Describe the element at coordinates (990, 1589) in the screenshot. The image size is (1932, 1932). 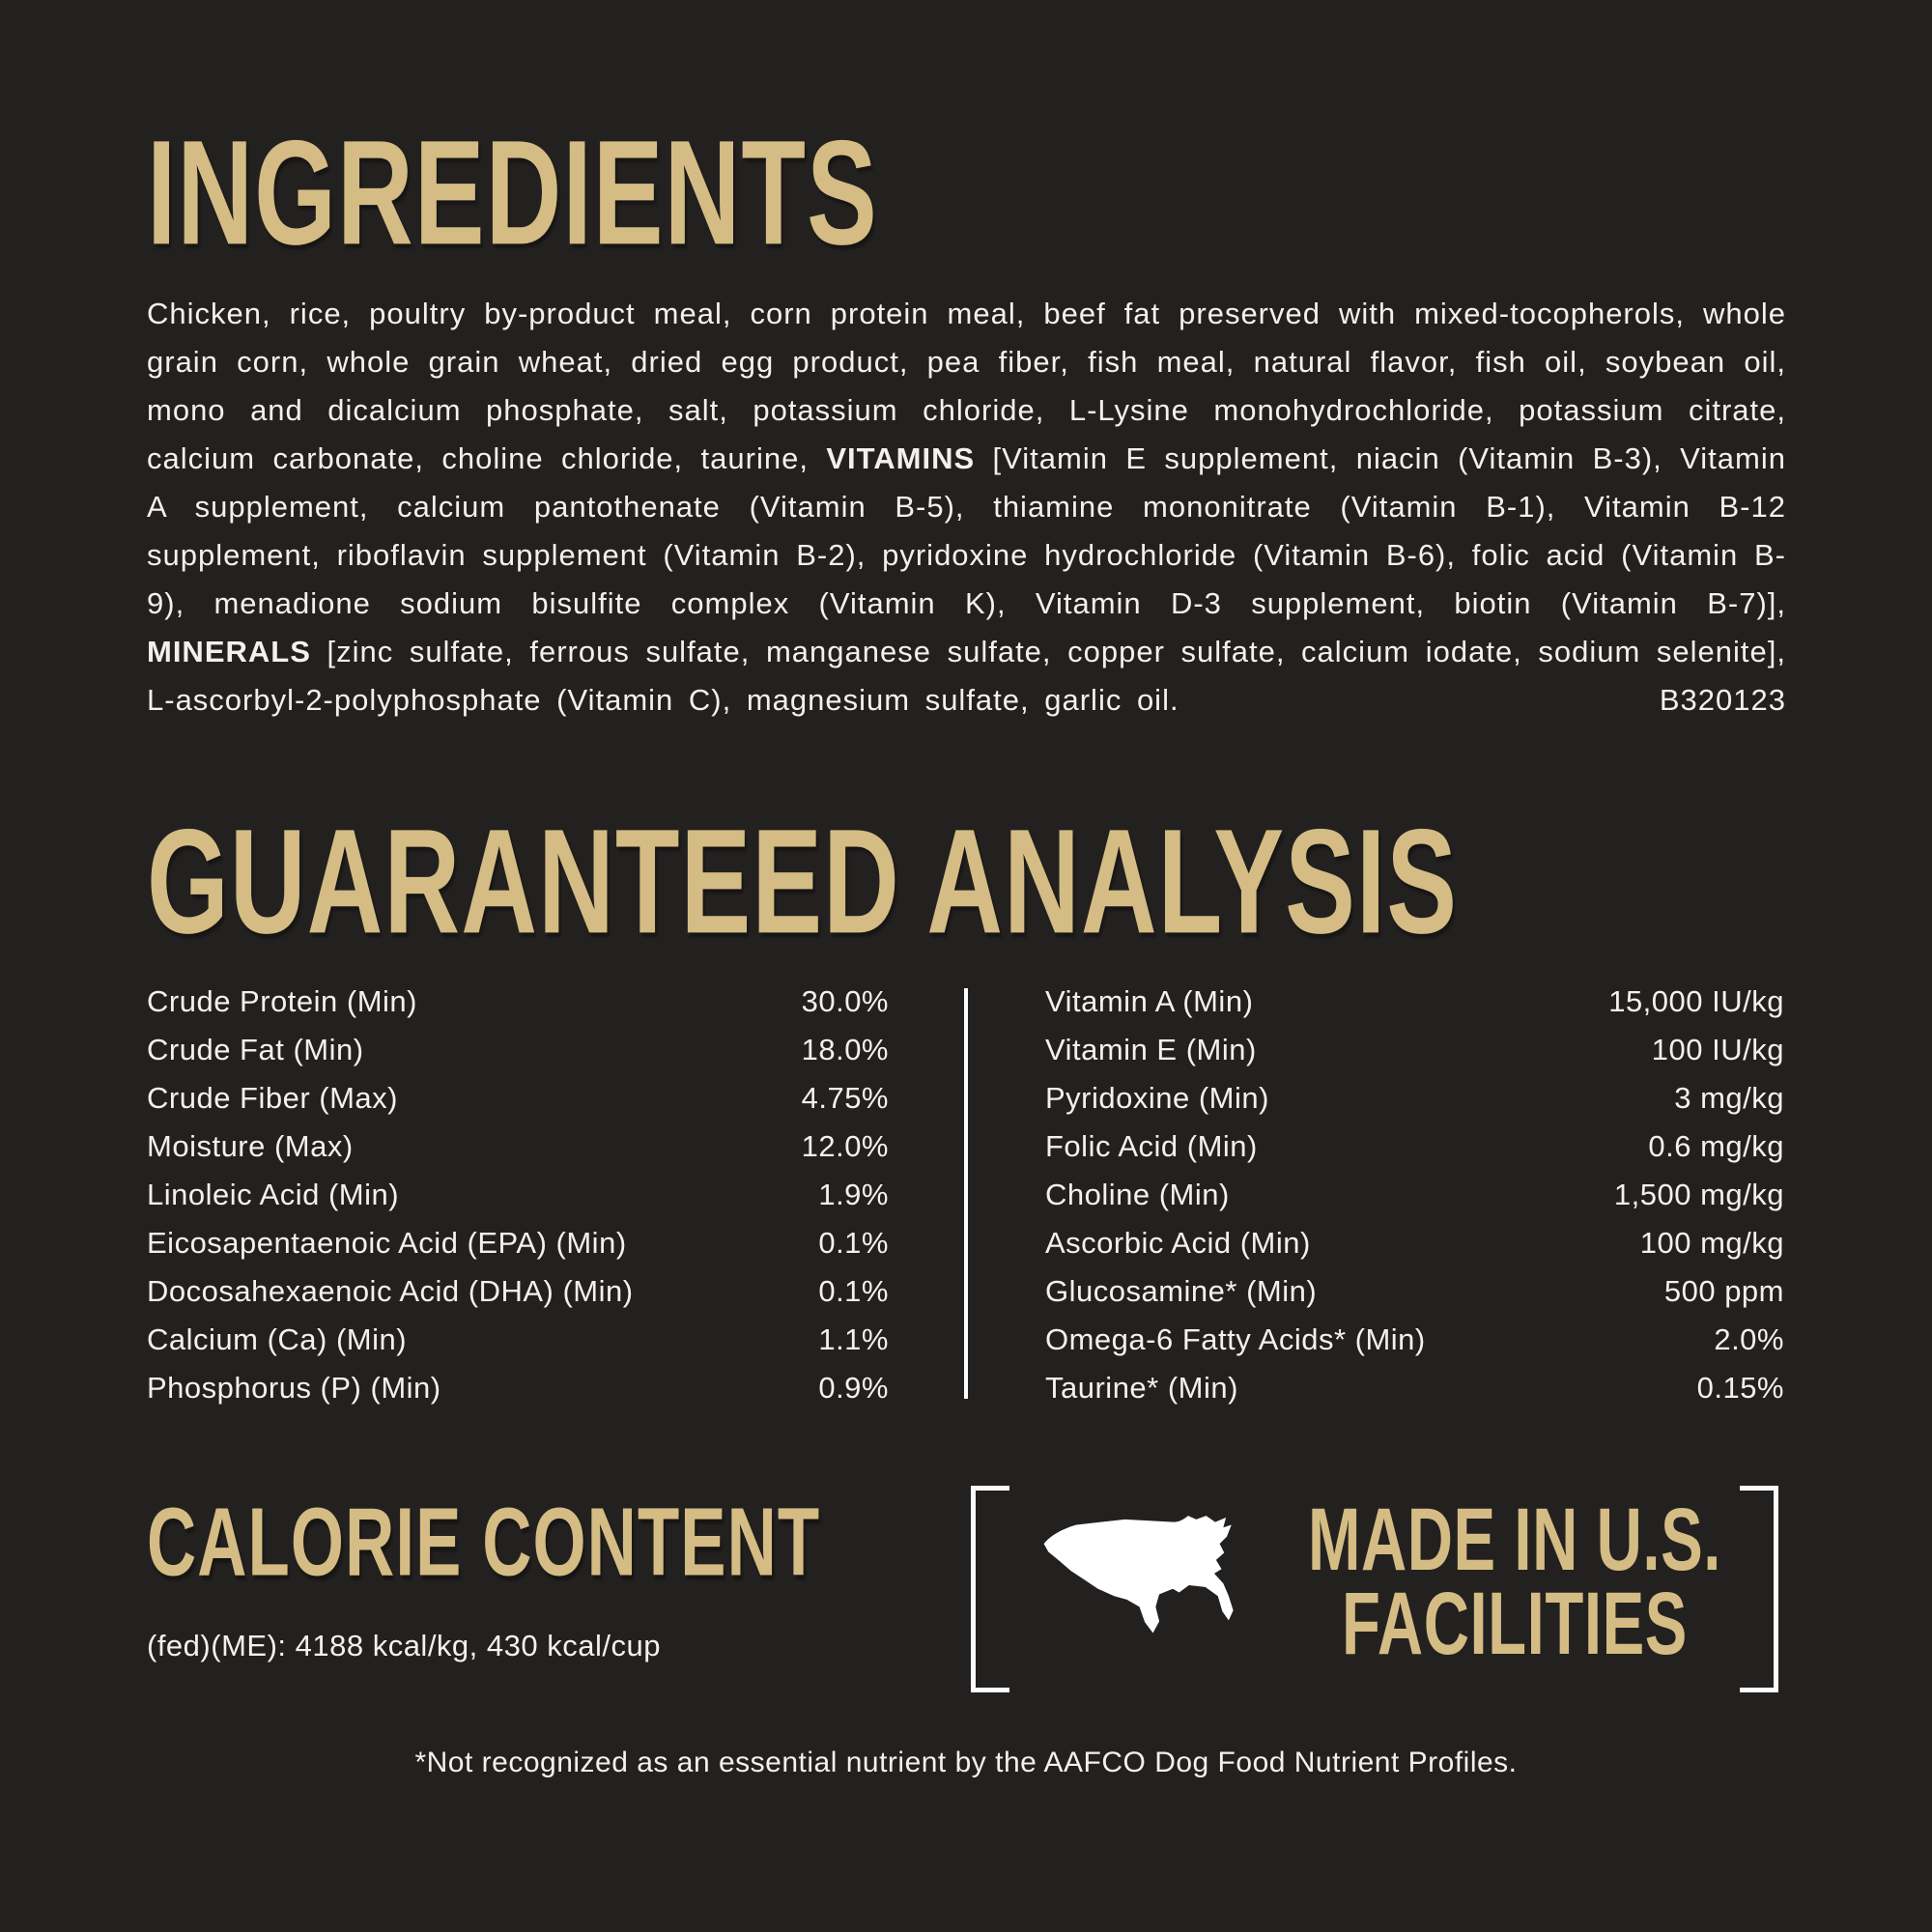
I see `bracket-left-icon` at that location.